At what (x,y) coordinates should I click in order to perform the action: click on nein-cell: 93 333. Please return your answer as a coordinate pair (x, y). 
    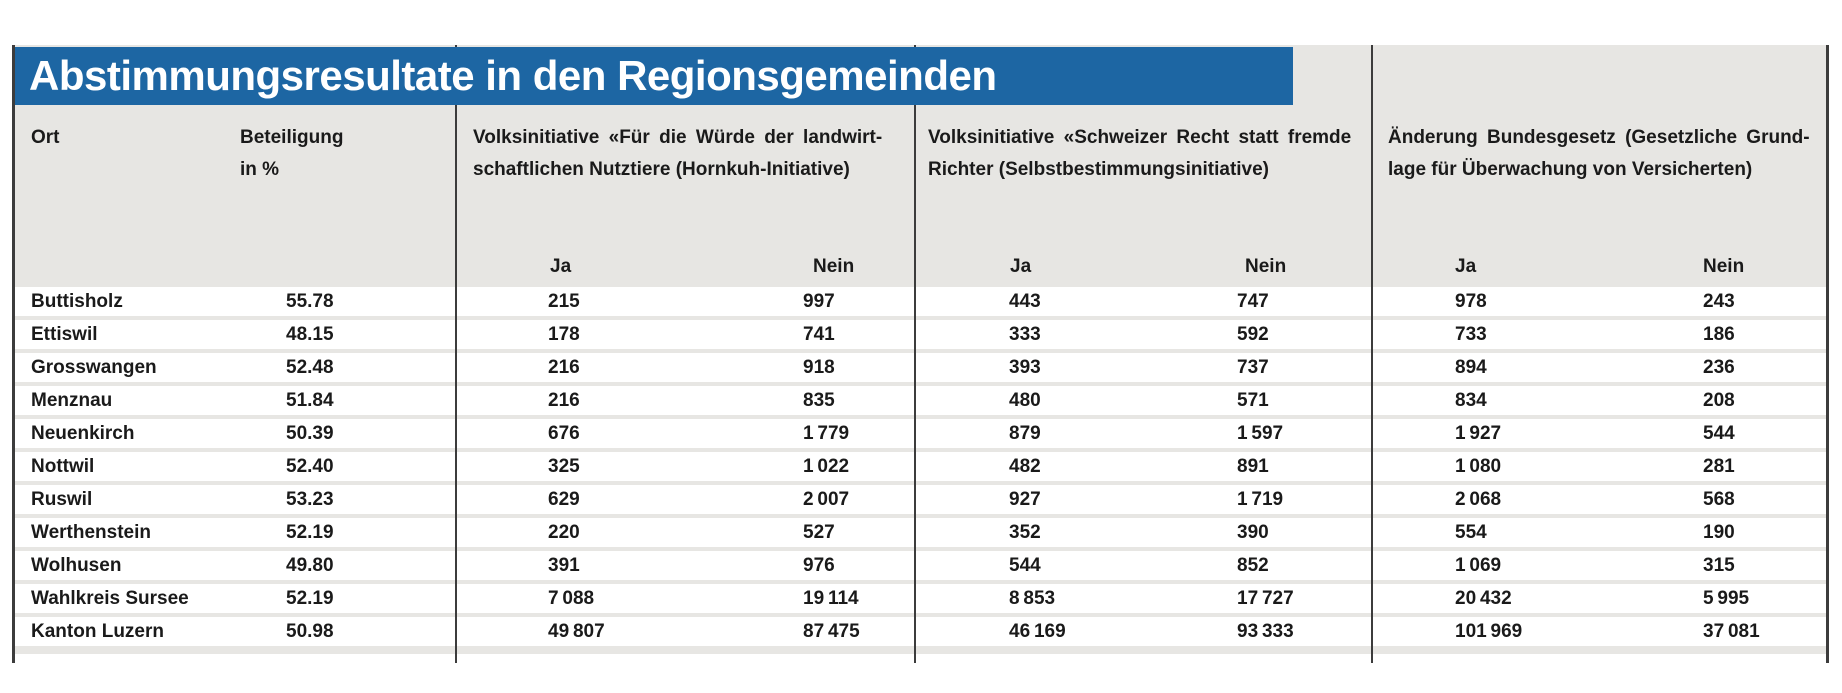
    Looking at the image, I should click on (1265, 631).